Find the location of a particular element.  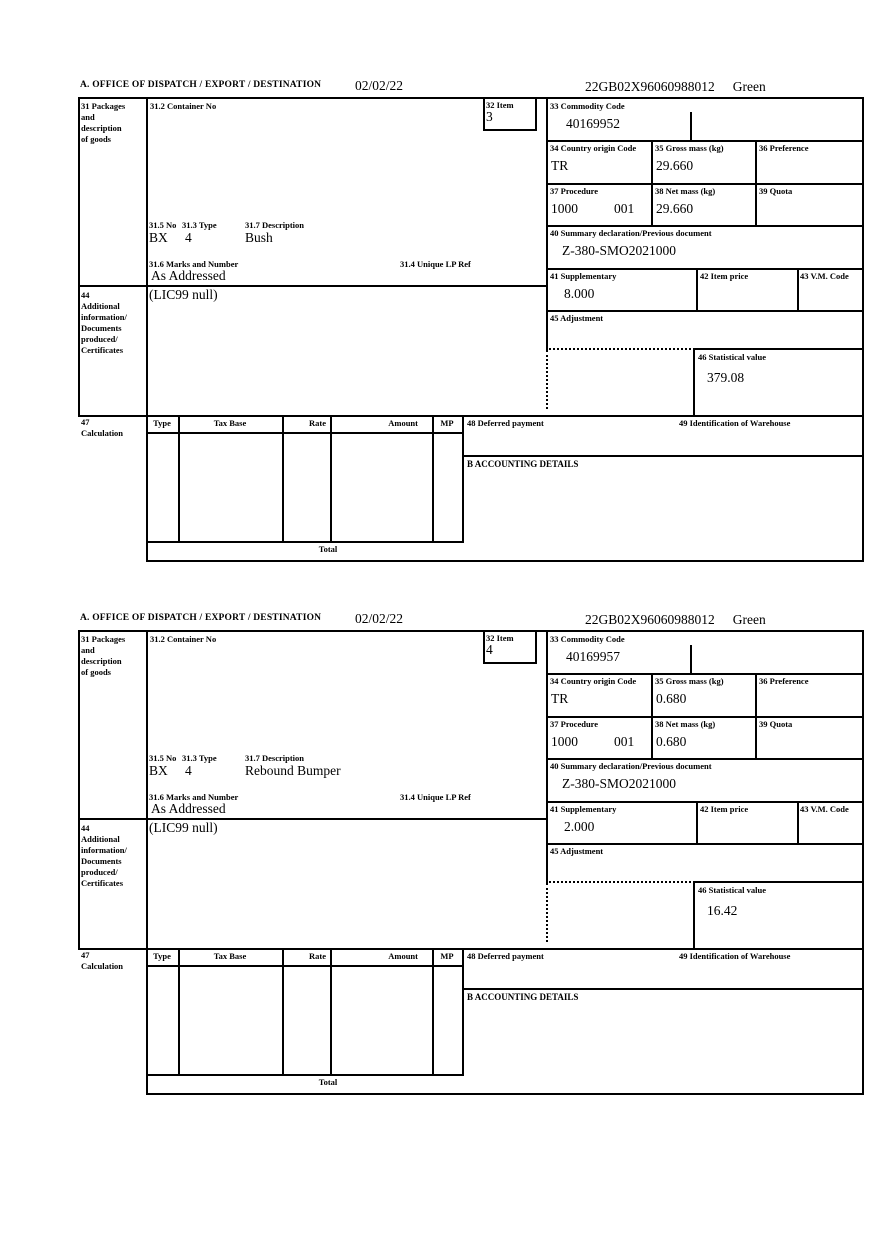

statistical-value: 16.42 is located at coordinates (722, 910).